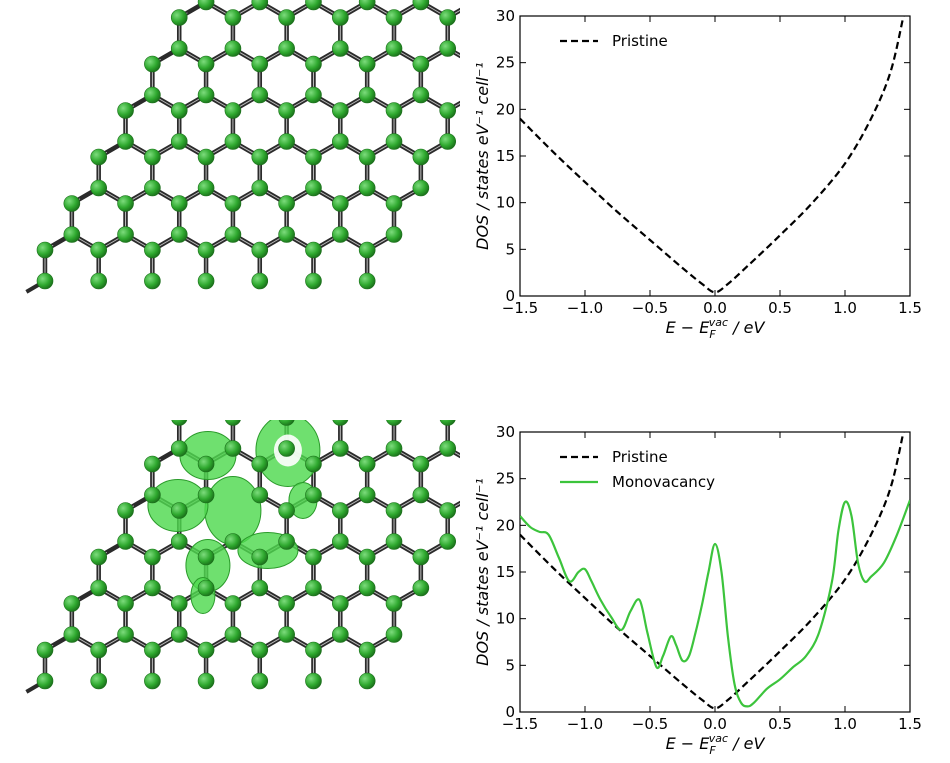 The height and width of the screenshot is (763, 950). Describe the element at coordinates (663, 482) in the screenshot. I see `legend-label: Monovacancy` at that location.